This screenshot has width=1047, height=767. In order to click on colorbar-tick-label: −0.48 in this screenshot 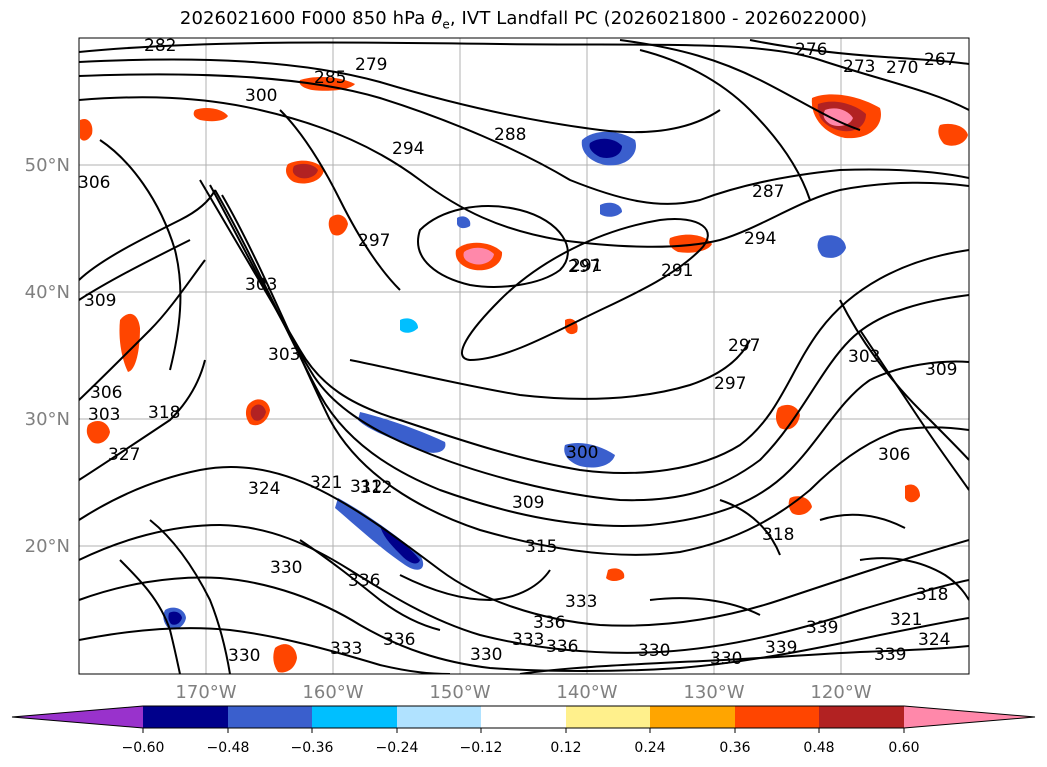, I will do `click(228, 748)`.